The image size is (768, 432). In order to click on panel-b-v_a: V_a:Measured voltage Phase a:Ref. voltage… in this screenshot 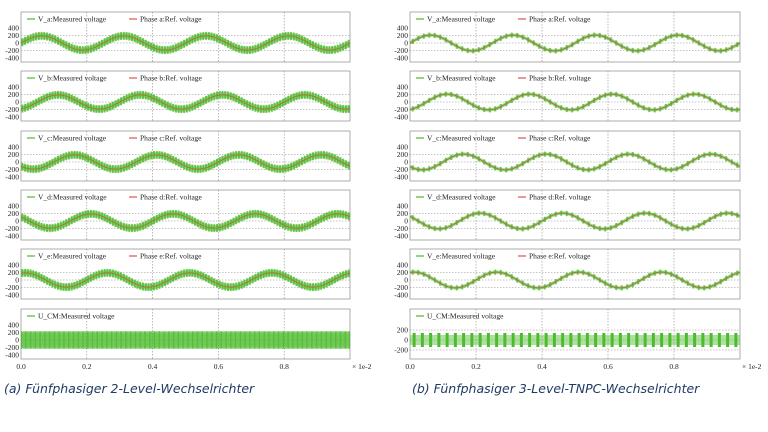, I will do `click(567, 37)`.